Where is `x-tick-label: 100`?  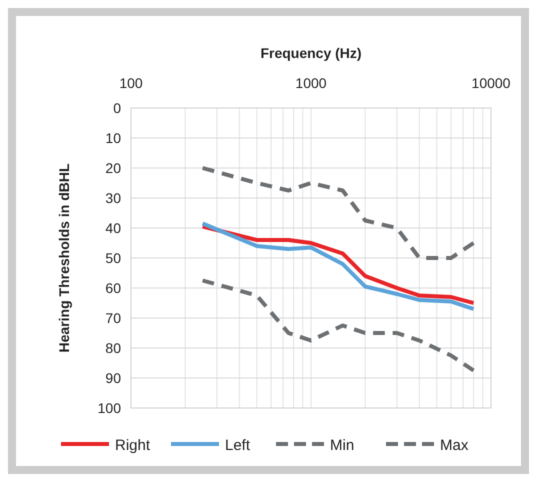 x-tick-label: 100 is located at coordinates (131, 83).